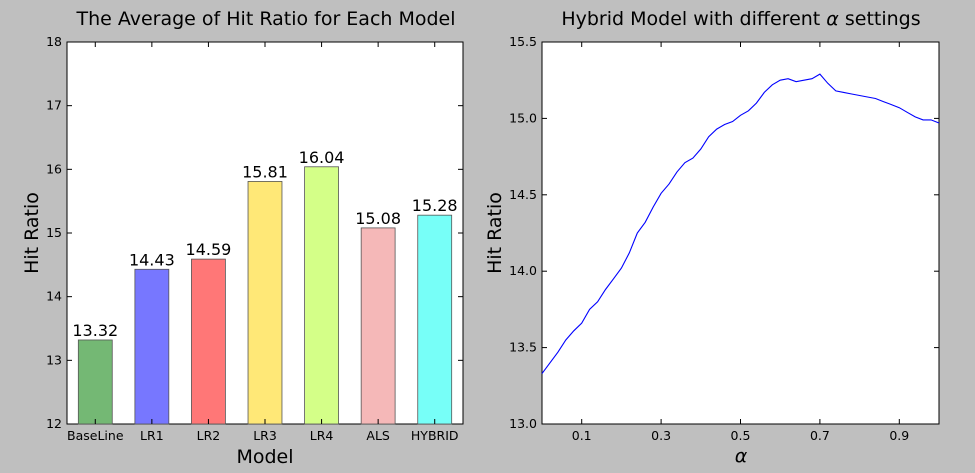 The image size is (975, 473). I want to click on line-y-tick-label: 13.5, so click(523, 347).